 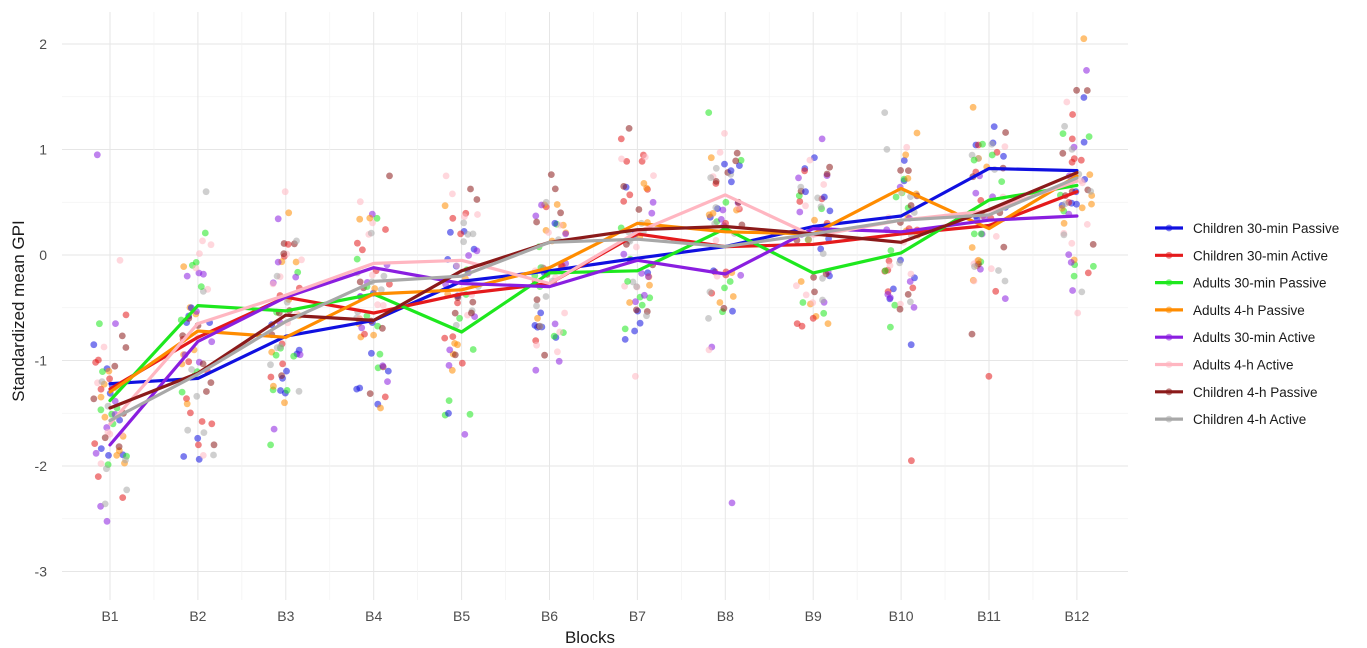 I want to click on x-tick-label: B6, so click(x=549, y=616).